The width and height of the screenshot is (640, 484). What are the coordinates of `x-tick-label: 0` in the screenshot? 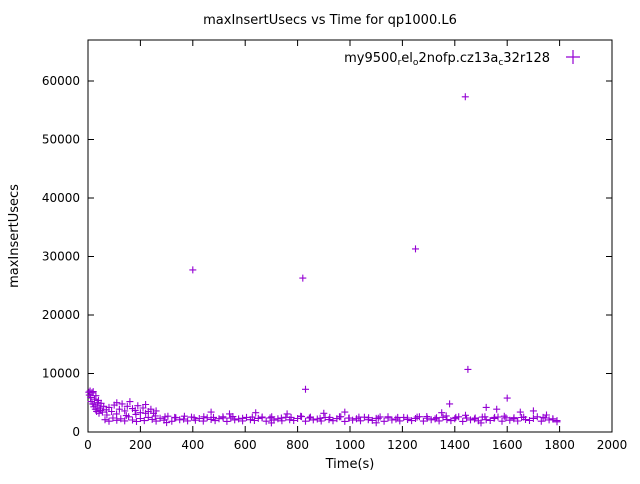 It's located at (88, 445).